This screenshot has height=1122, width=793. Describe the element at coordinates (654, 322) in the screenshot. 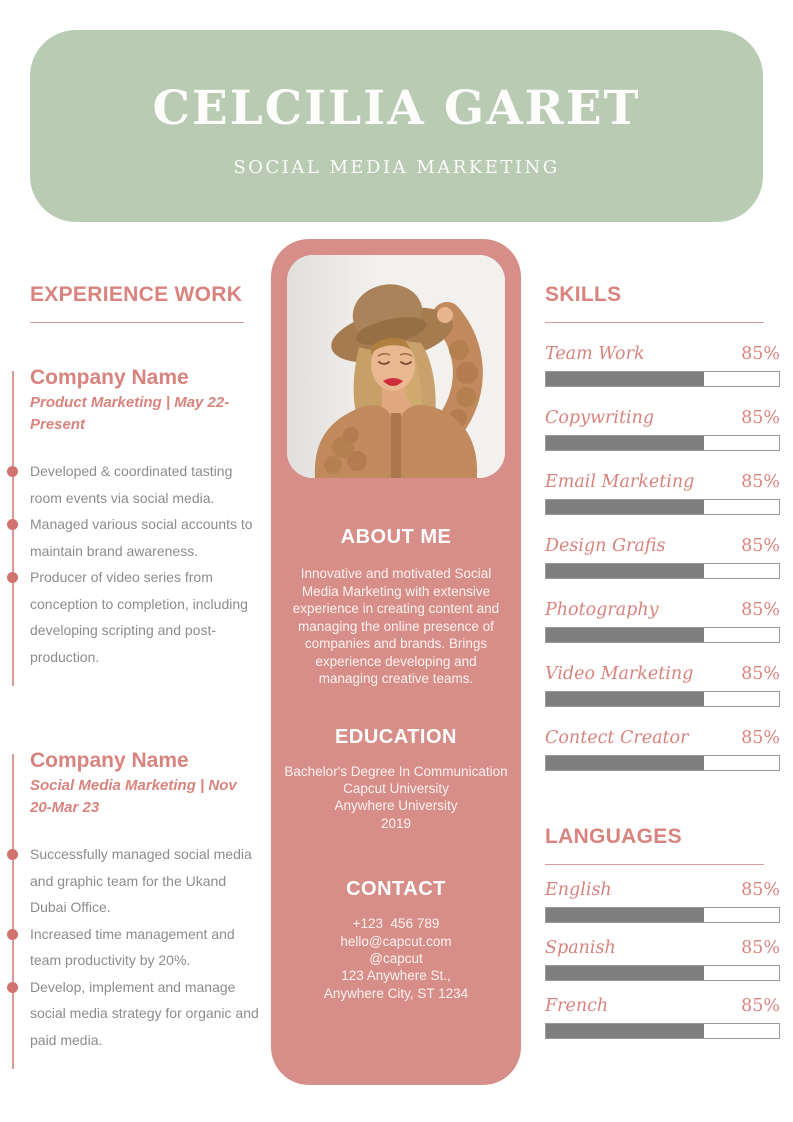

I see `skills-divider` at that location.